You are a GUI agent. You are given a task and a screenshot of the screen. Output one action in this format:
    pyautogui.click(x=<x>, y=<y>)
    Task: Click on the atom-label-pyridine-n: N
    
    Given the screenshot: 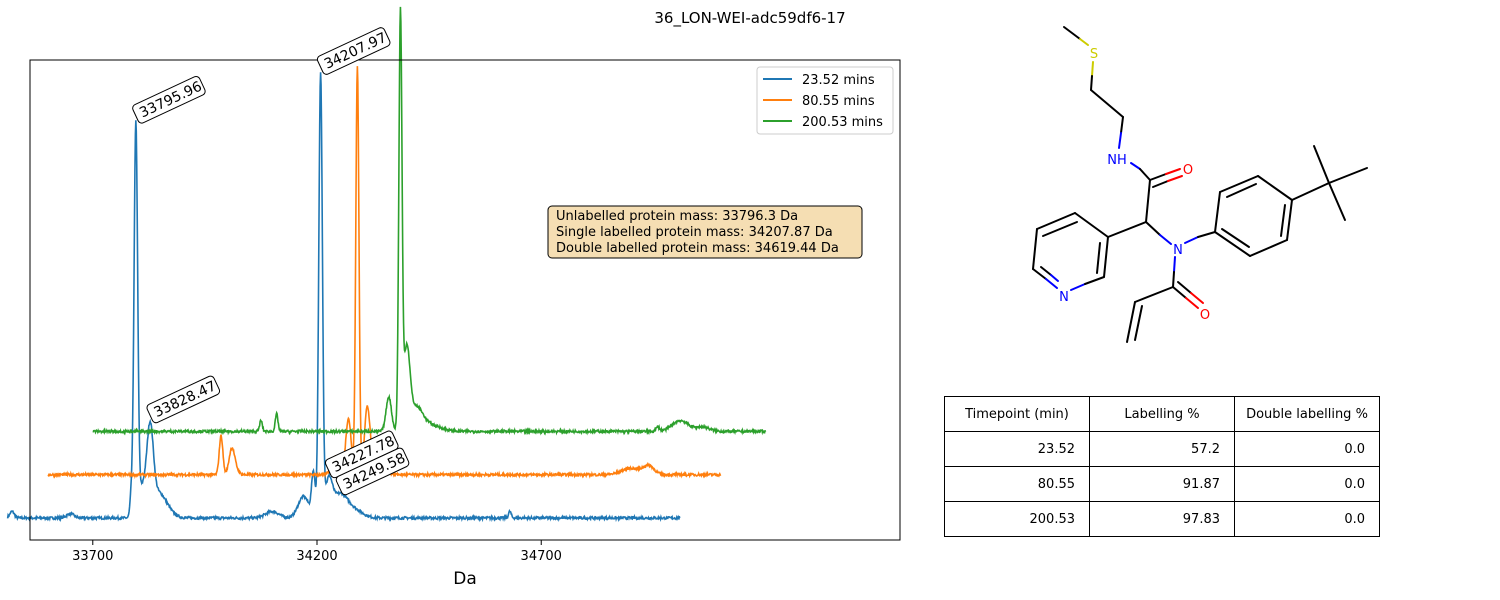 What is the action you would take?
    pyautogui.click(x=1064, y=297)
    